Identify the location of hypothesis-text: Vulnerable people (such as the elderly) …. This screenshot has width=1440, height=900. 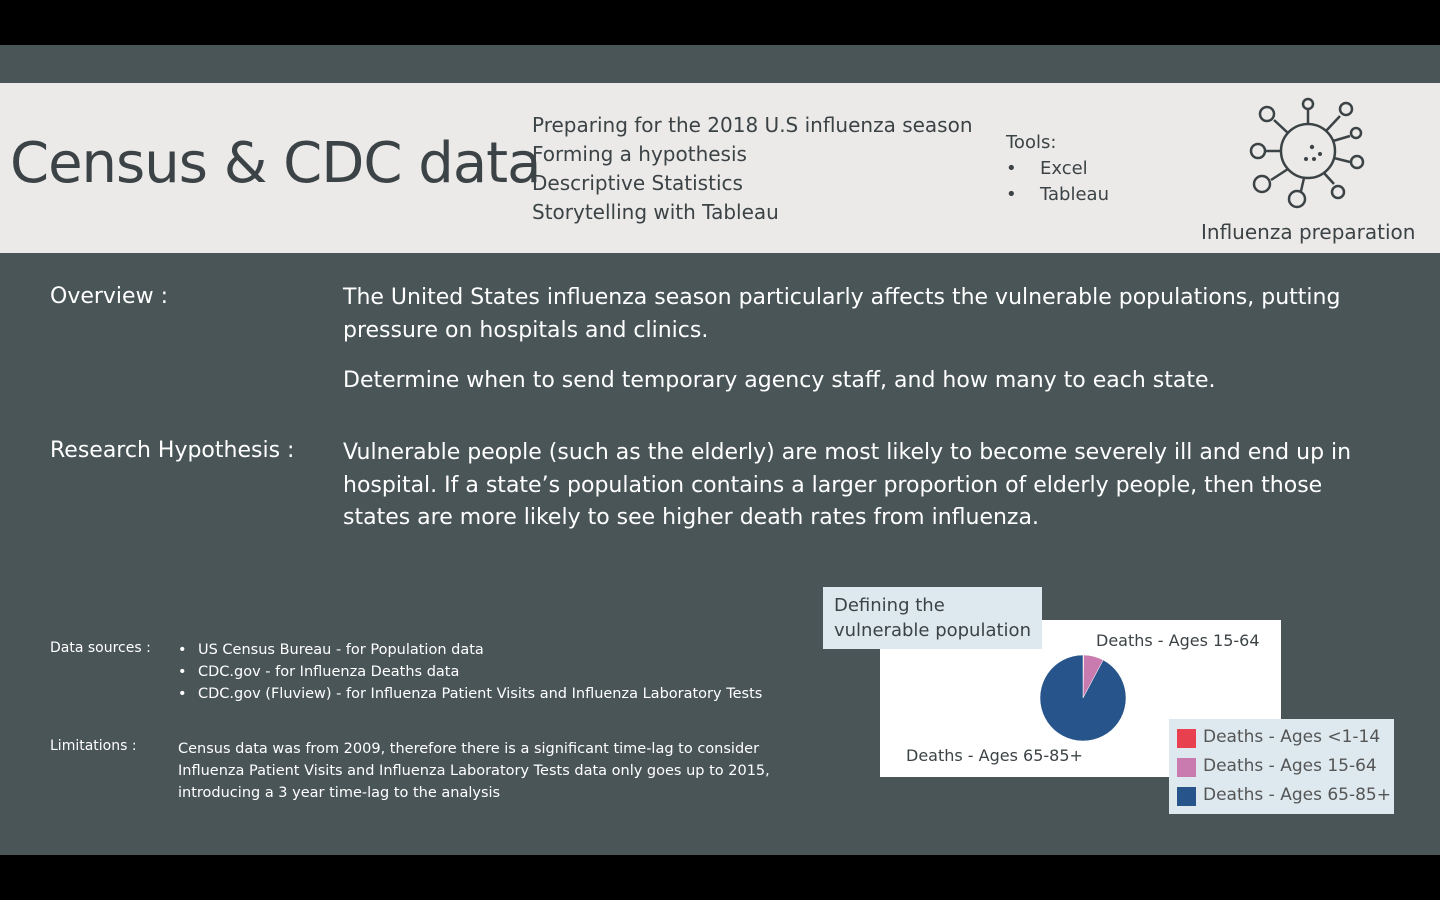
(847, 485).